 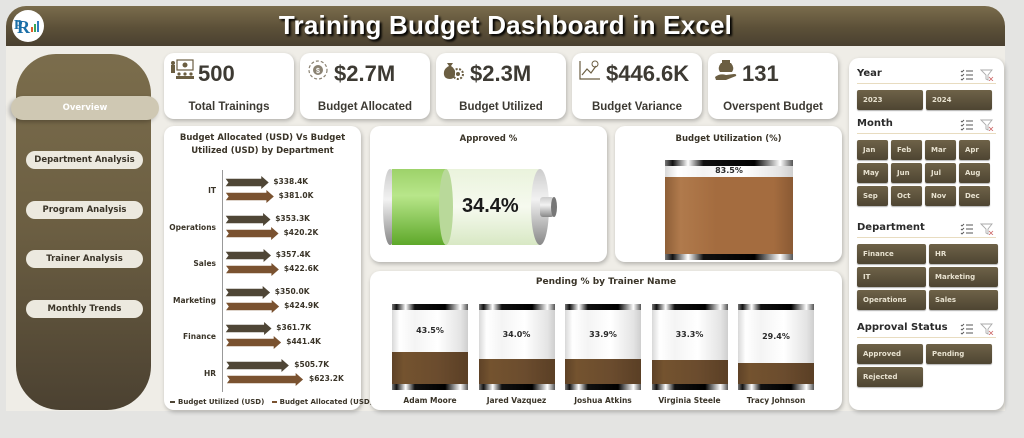 I want to click on category-label: Marketing, so click(x=194, y=300).